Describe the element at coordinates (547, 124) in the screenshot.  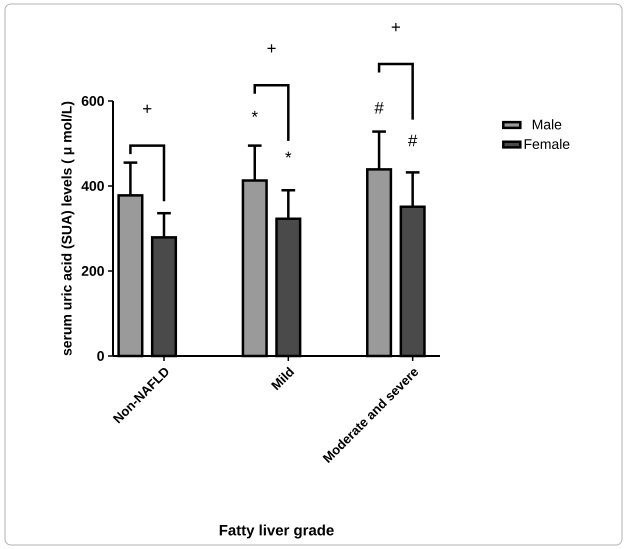
I see `legend-label: Male` at that location.